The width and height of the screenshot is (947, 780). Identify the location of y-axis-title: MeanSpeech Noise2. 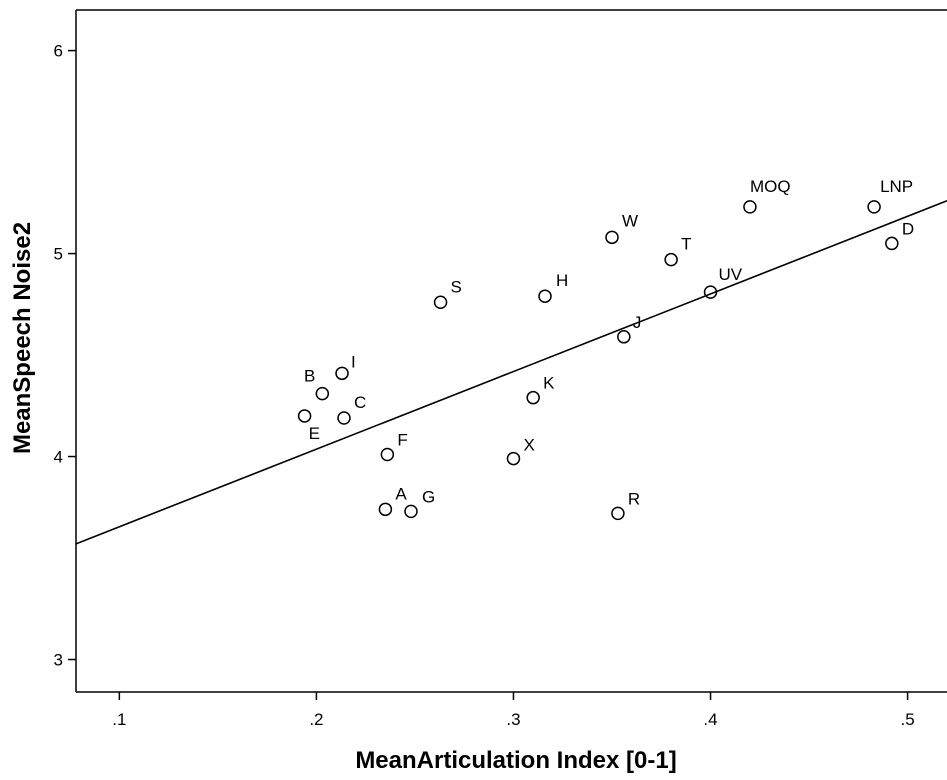
(22, 338).